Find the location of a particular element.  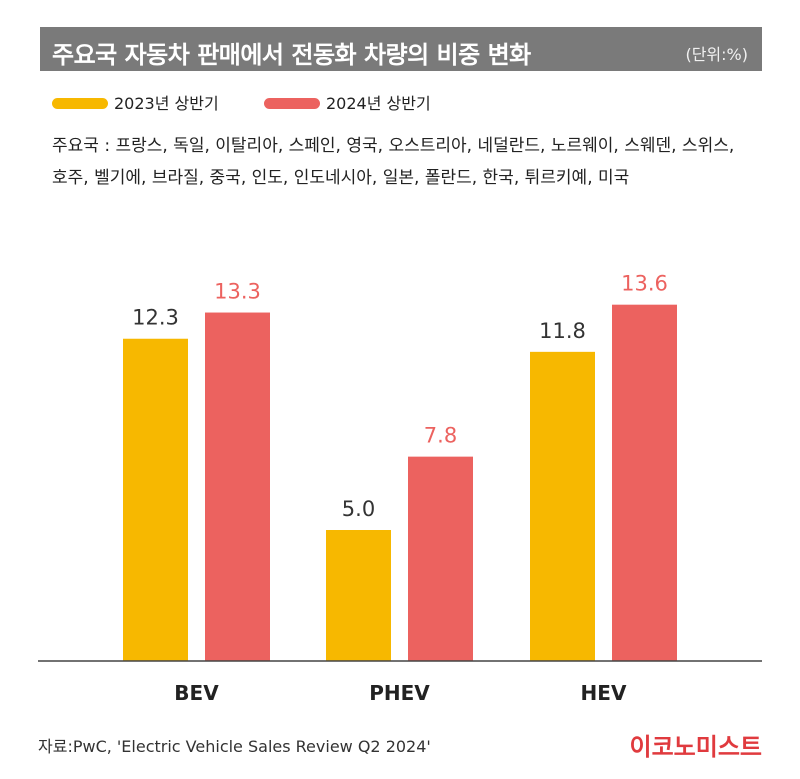

data-label-bev-2023: 12.3 is located at coordinates (155, 318).